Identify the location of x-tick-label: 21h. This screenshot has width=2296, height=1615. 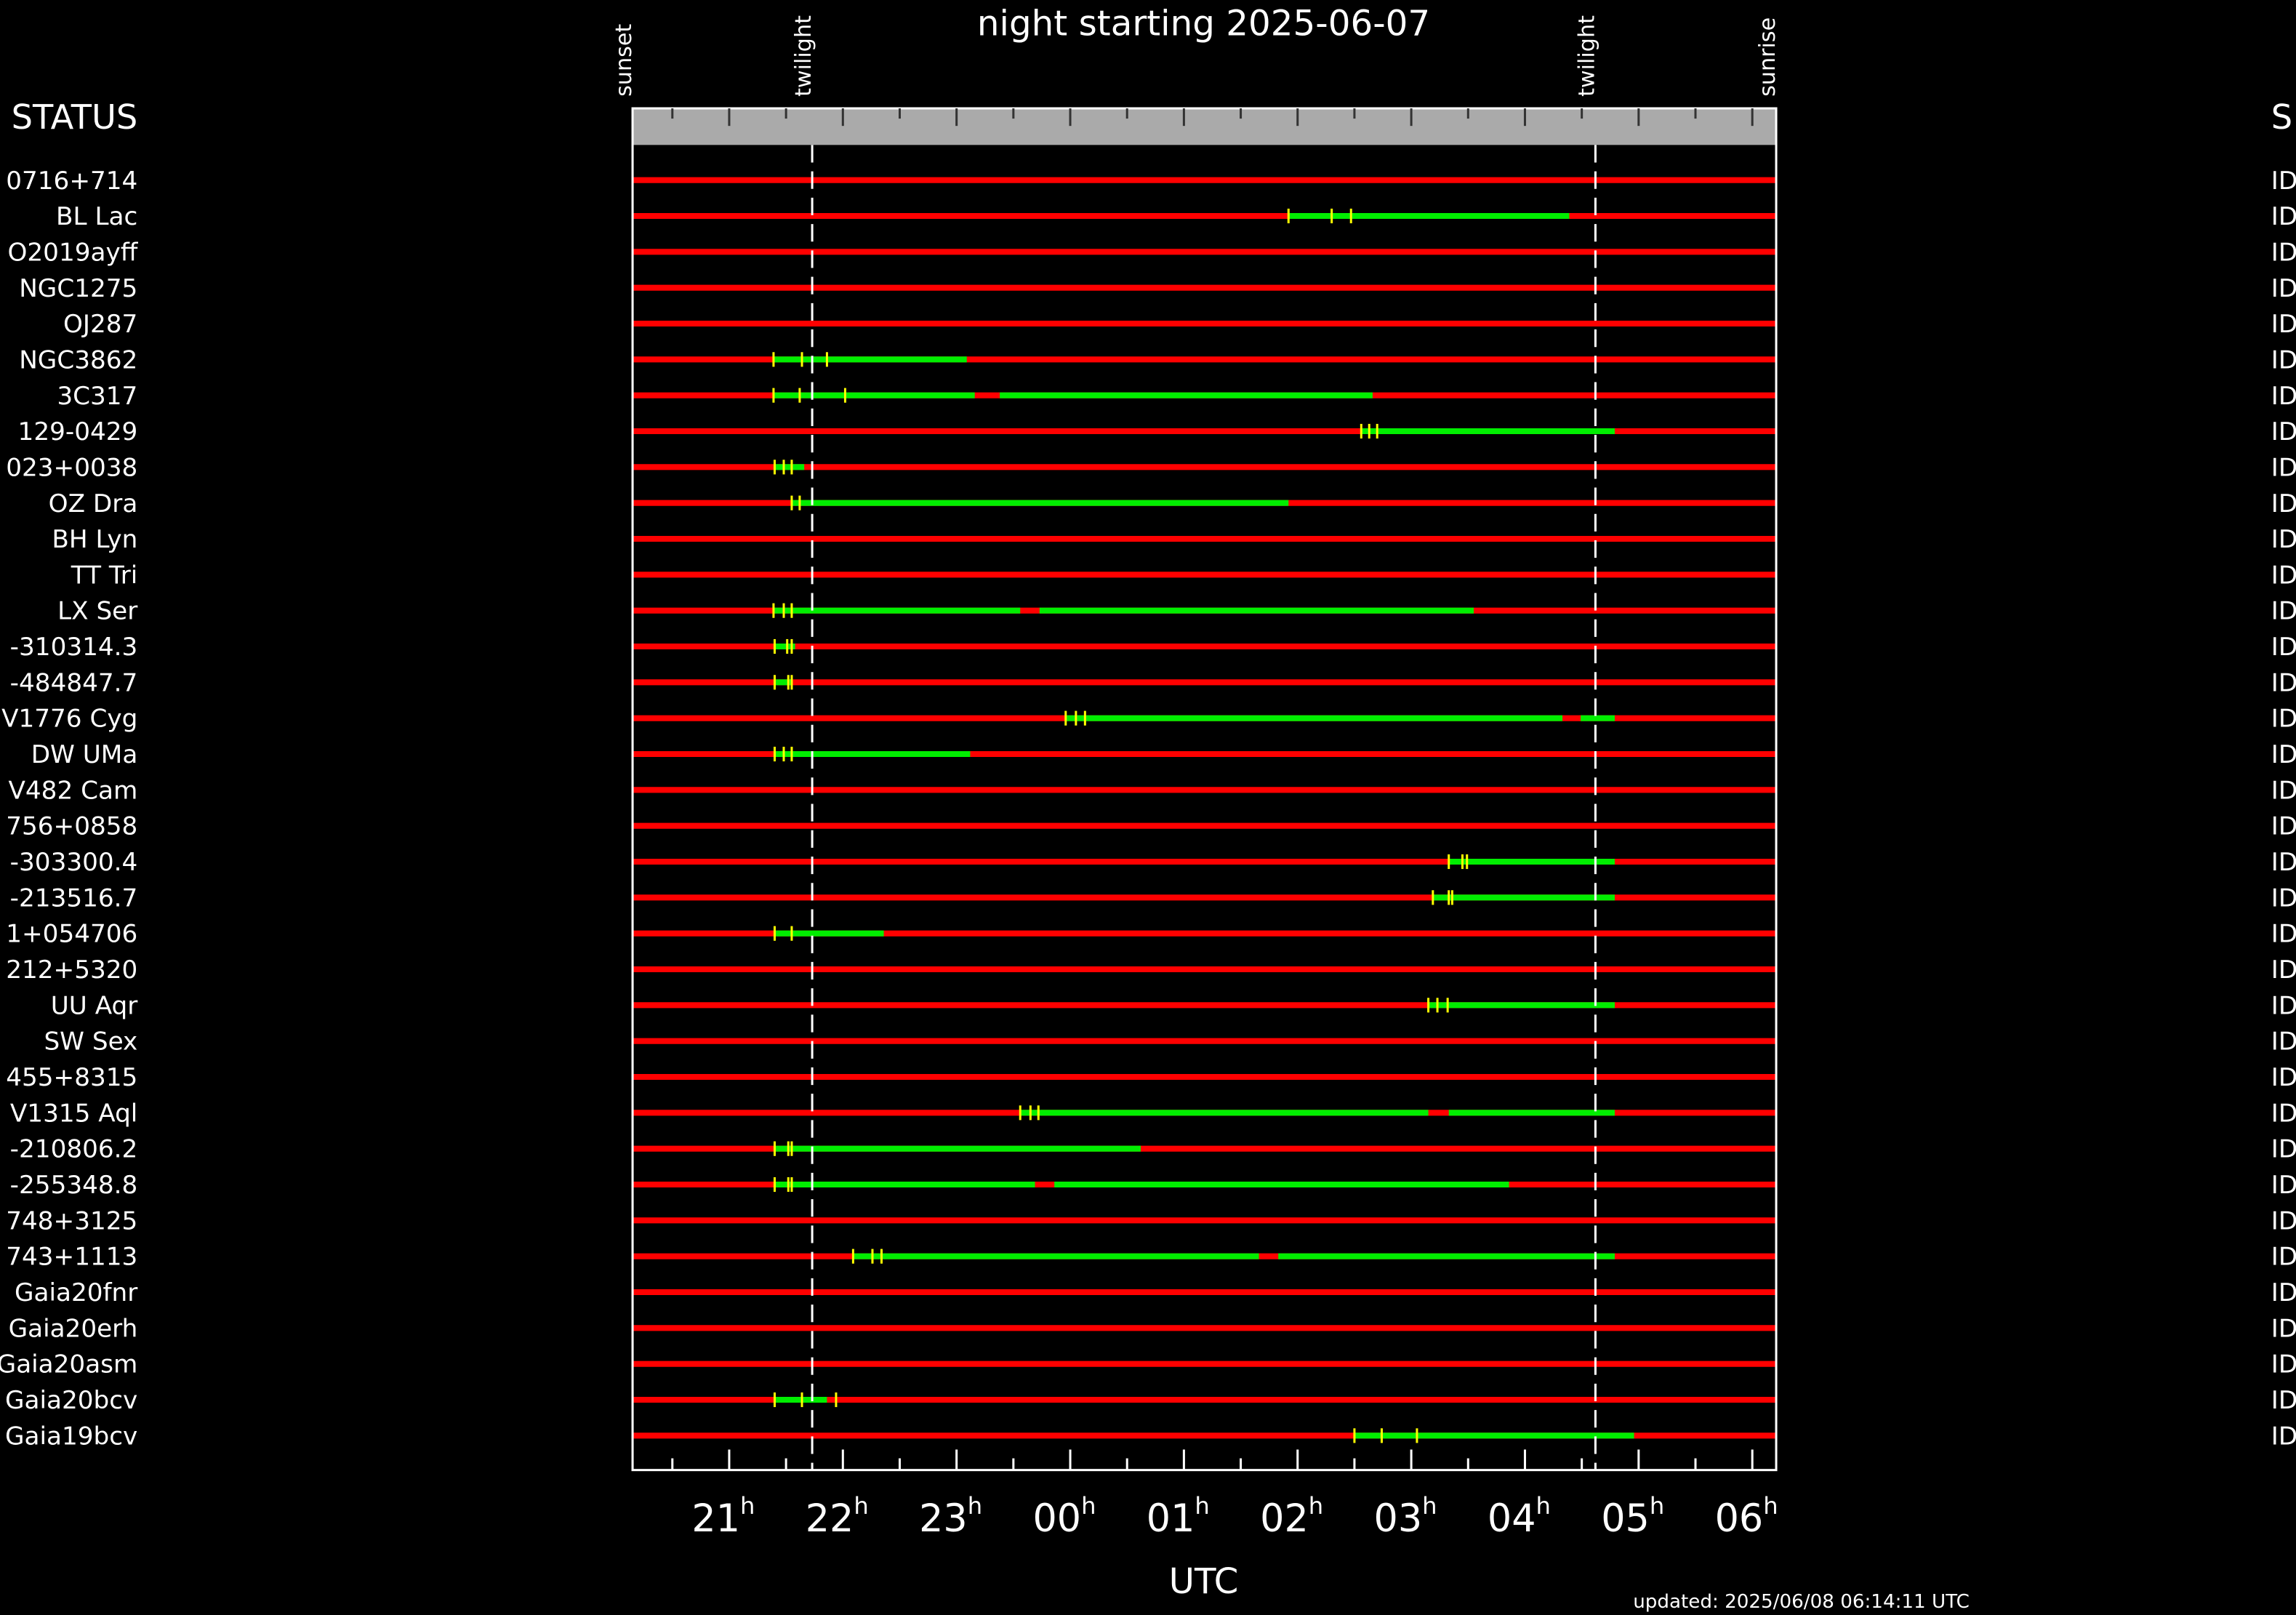
(723, 1516).